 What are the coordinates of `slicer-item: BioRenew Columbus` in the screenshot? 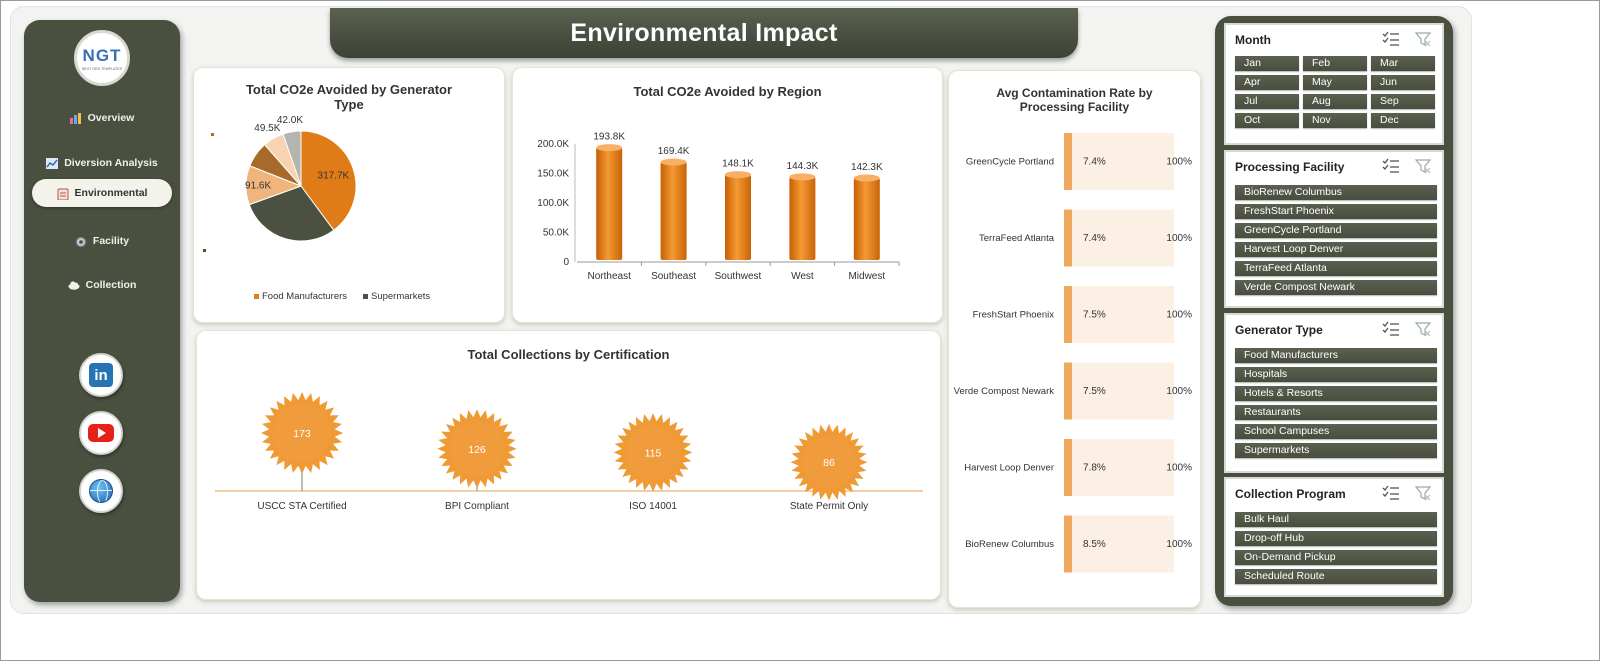 It's located at (1336, 192).